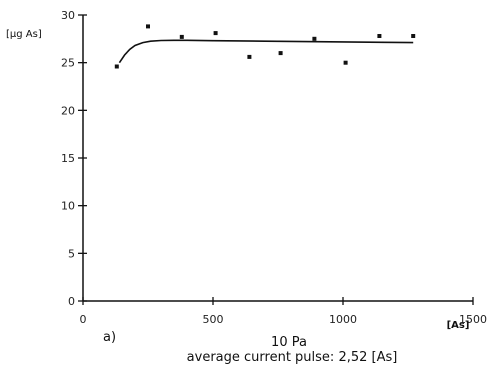 The height and width of the screenshot is (380, 491). I want to click on x-tick-label: 1500, so click(473, 319).